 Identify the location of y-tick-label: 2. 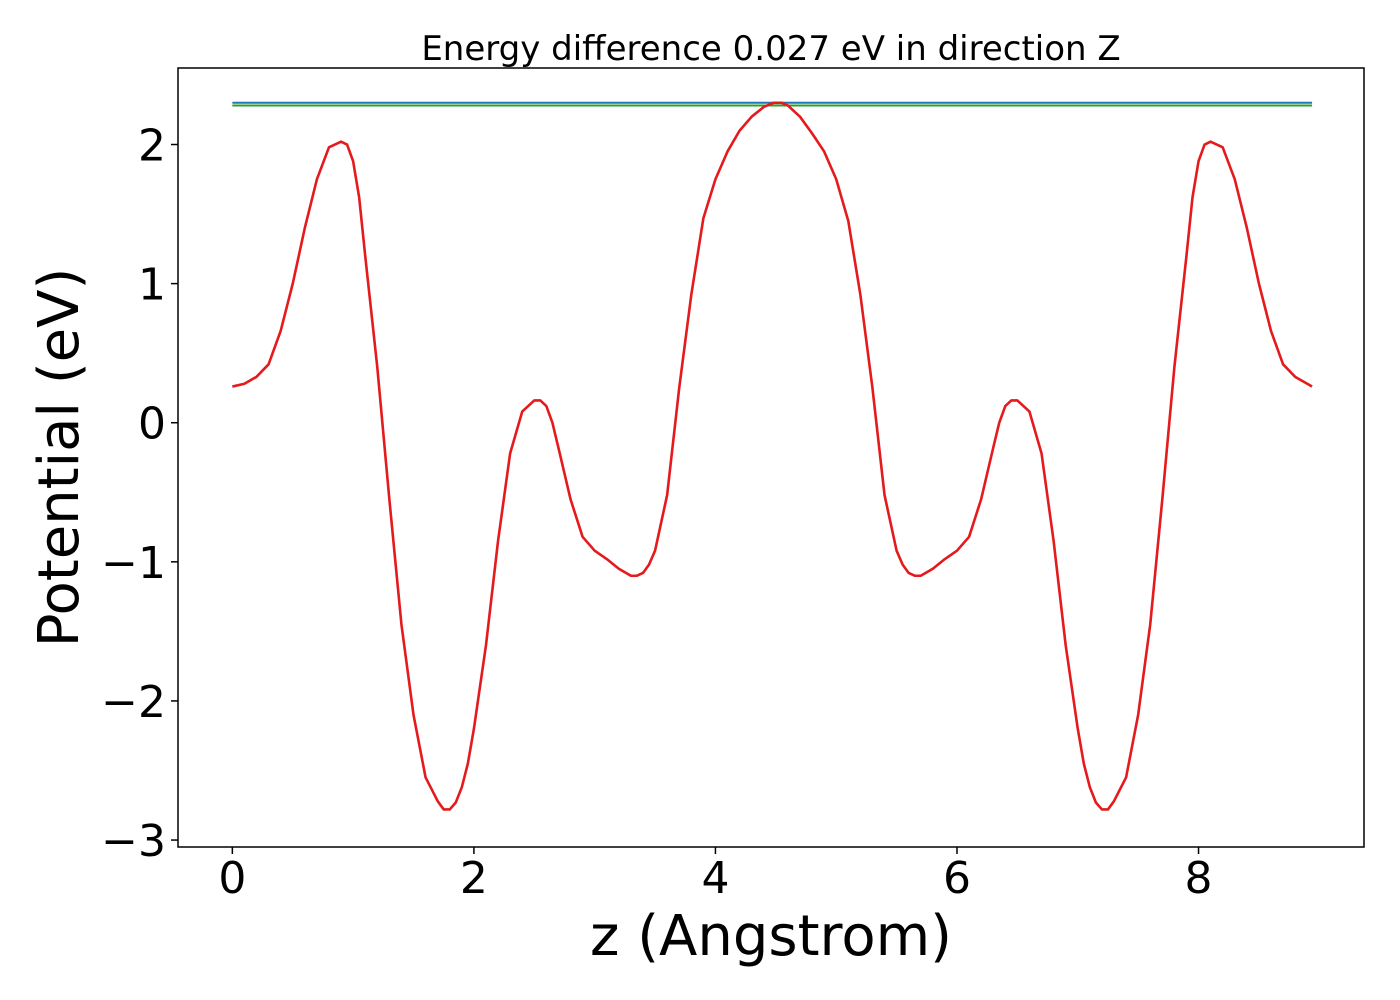
(152, 146).